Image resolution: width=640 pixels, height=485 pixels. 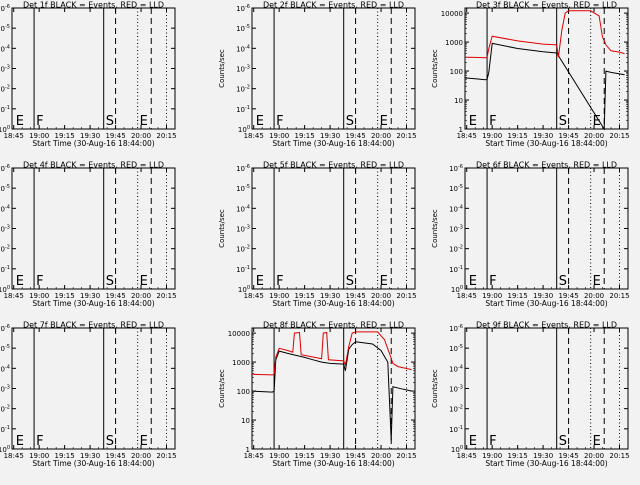 I want to click on panel-title: Det 6f BLACK = Events, RED = LLD, so click(x=546, y=165).